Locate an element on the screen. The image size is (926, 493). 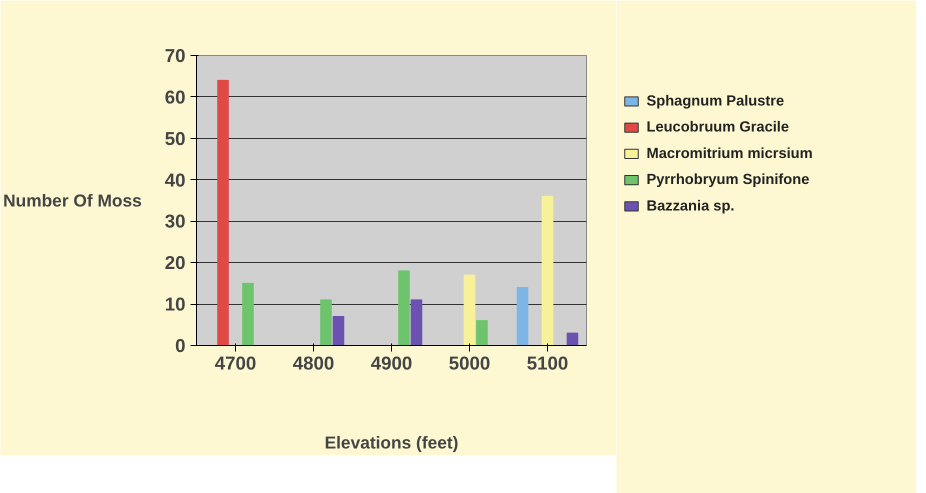
x-tick-label: 5000 is located at coordinates (469, 363).